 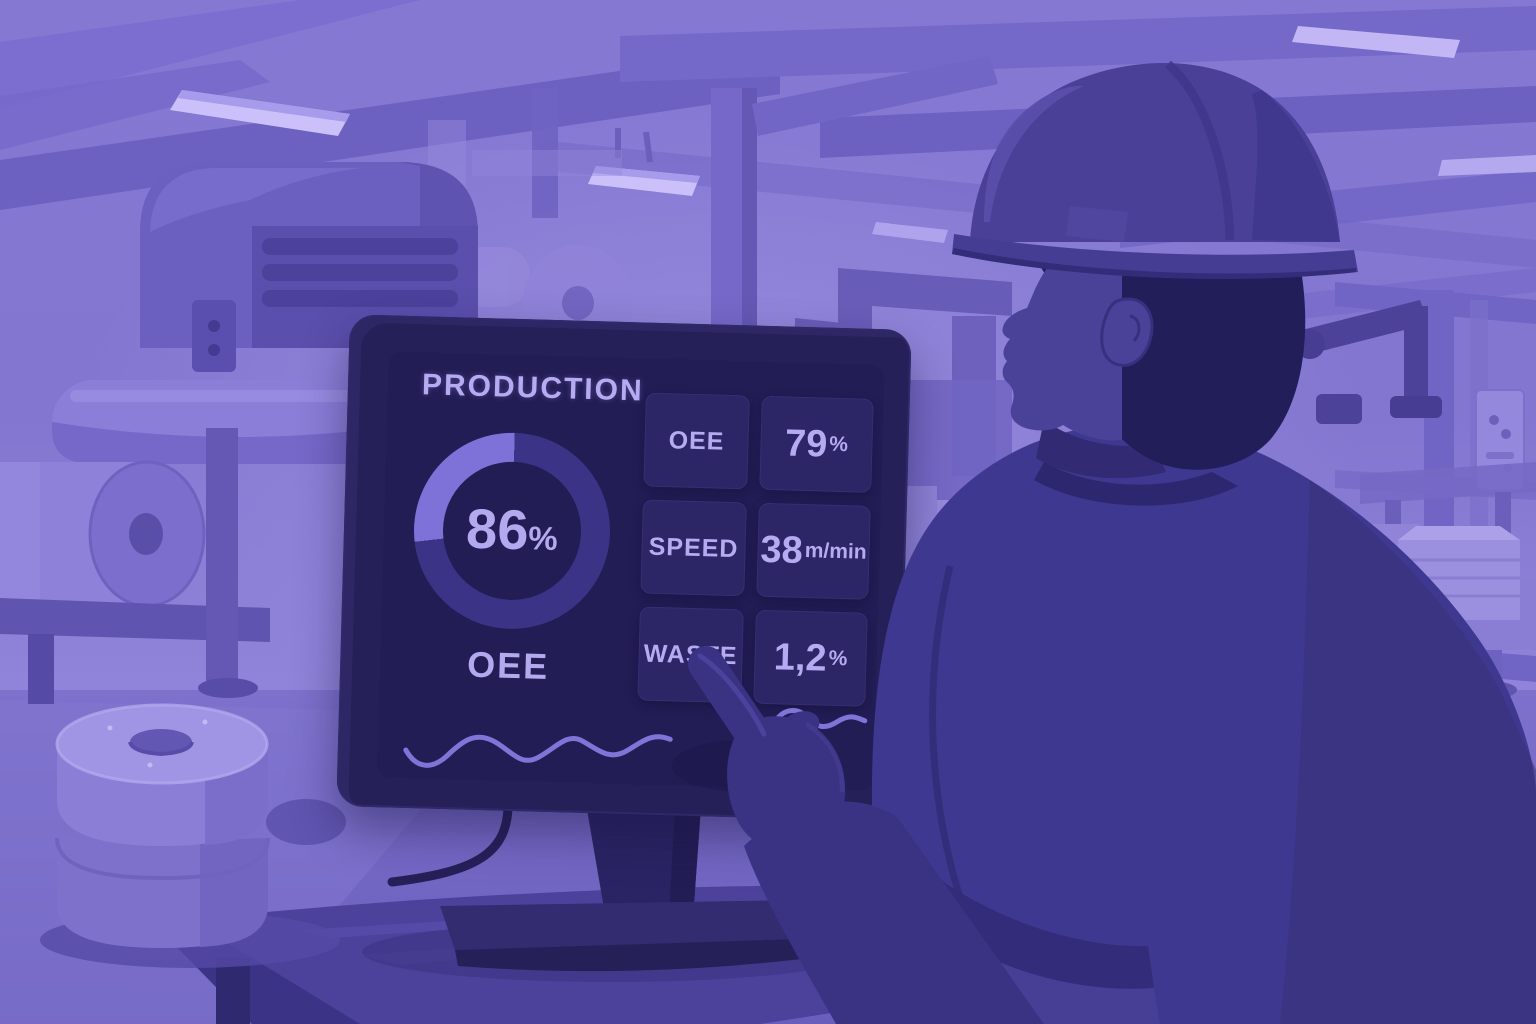 I want to click on pointing-hand, so click(x=858, y=835).